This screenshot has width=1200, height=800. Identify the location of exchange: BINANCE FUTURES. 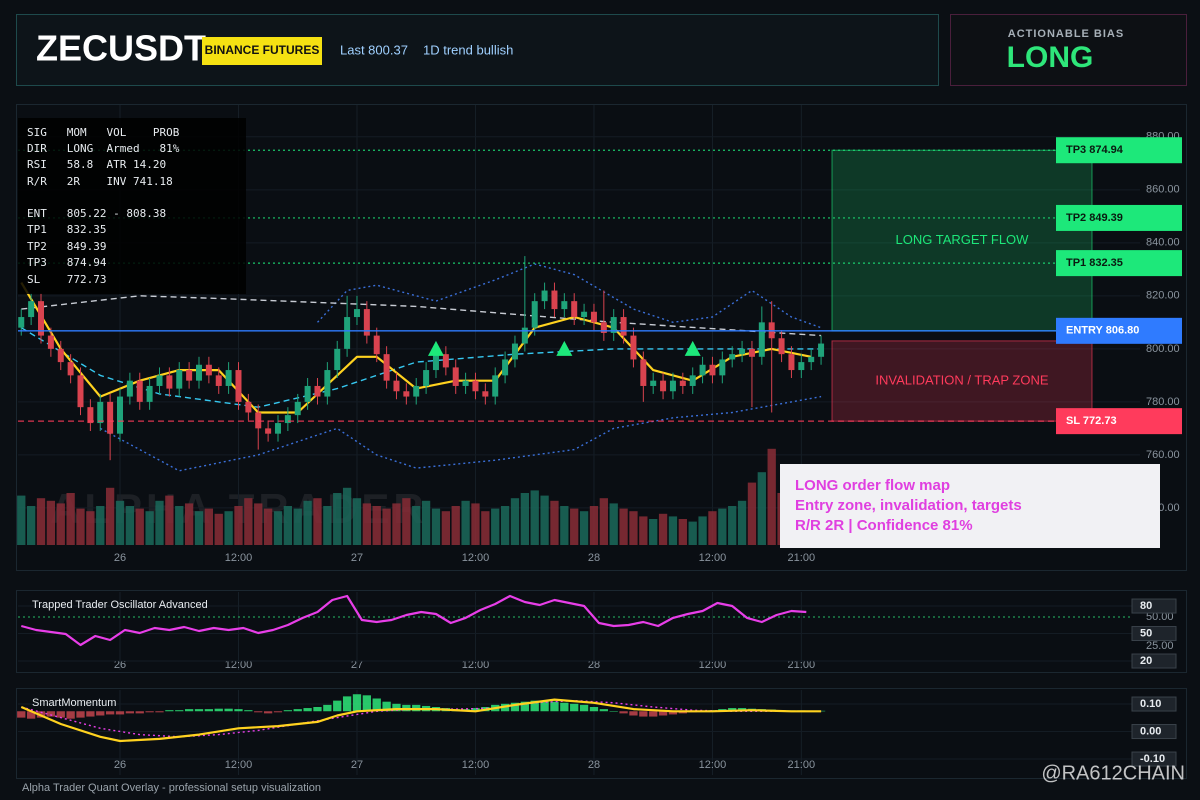
(262, 50).